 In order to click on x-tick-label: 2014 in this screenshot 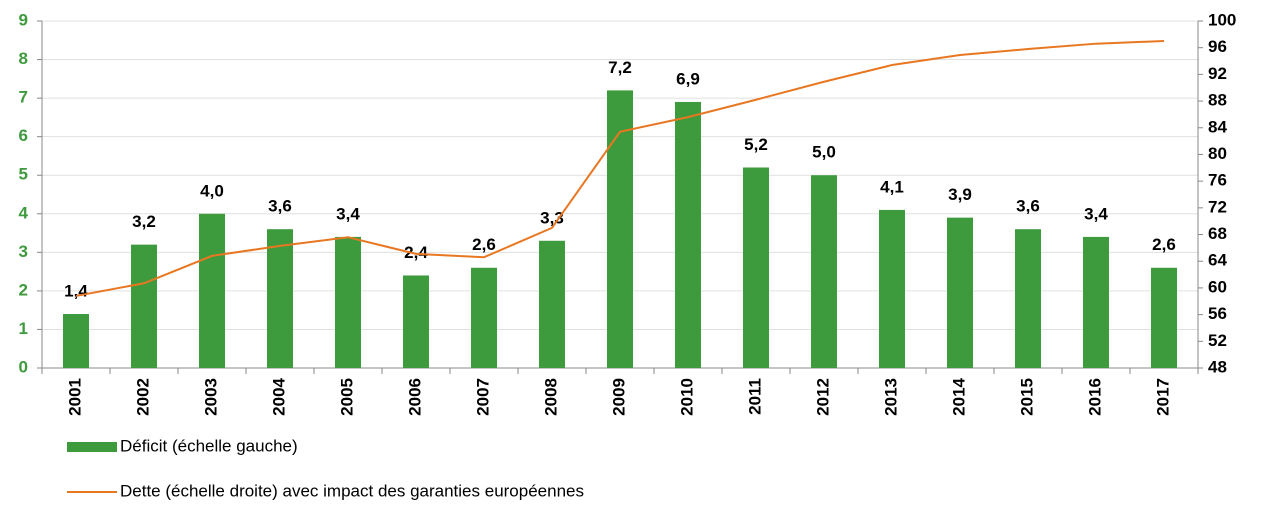, I will do `click(958, 396)`.